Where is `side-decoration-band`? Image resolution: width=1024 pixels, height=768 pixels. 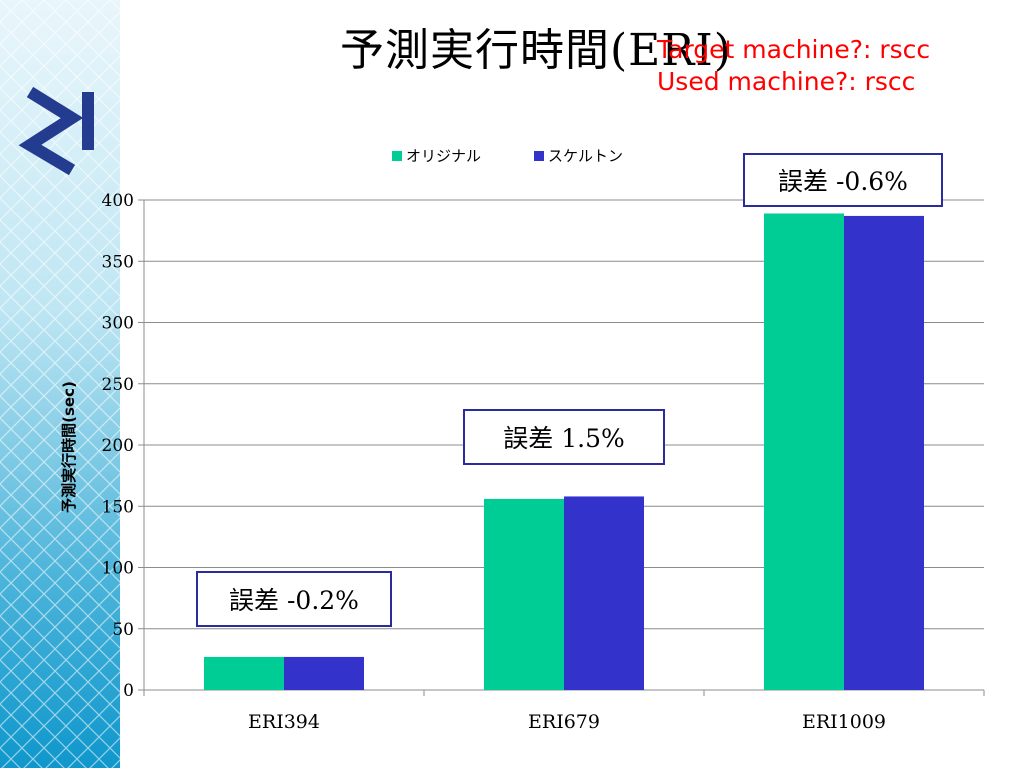 side-decoration-band is located at coordinates (60, 384).